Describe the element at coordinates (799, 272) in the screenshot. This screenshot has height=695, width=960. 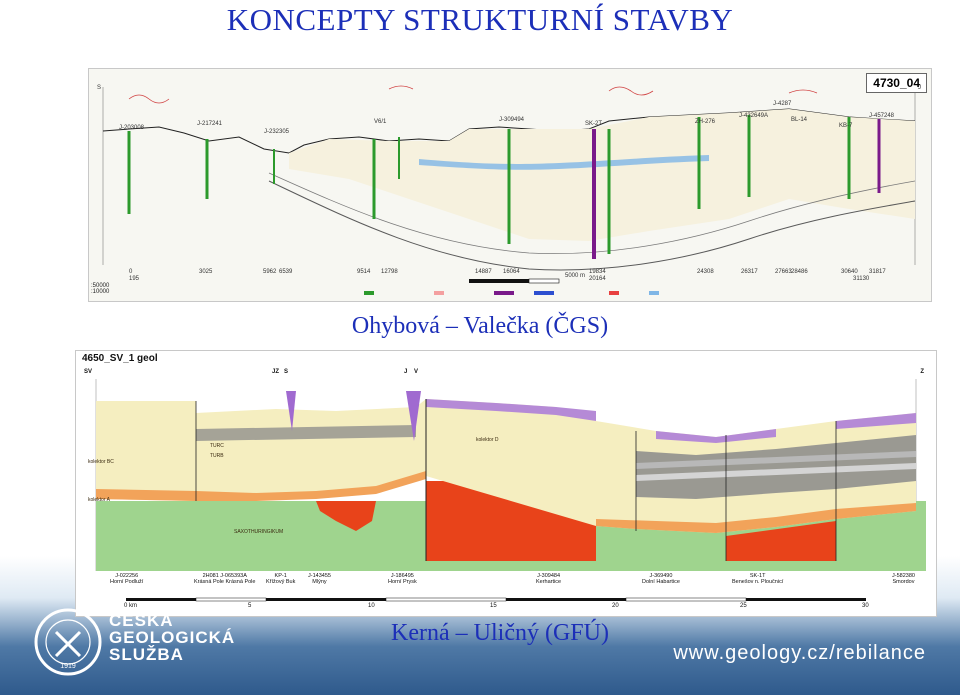
I see `distance-tick: 28486` at that location.